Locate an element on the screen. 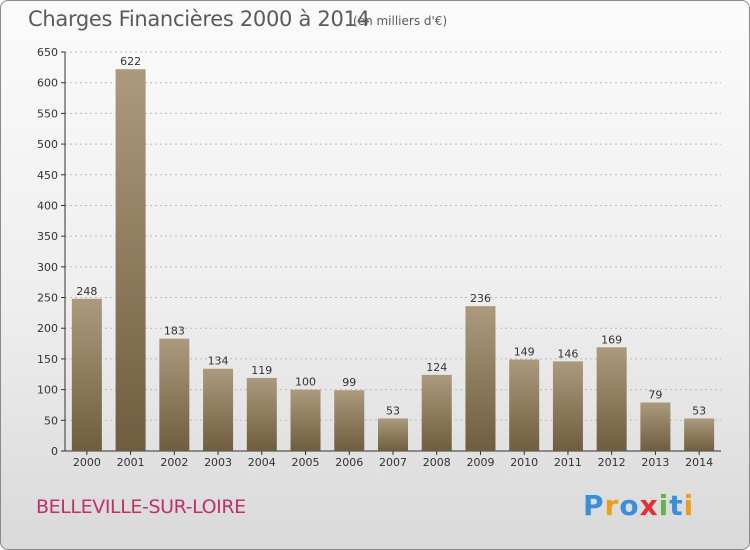 The height and width of the screenshot is (550, 750). proxiti-logo: Proxiti is located at coordinates (638, 505).